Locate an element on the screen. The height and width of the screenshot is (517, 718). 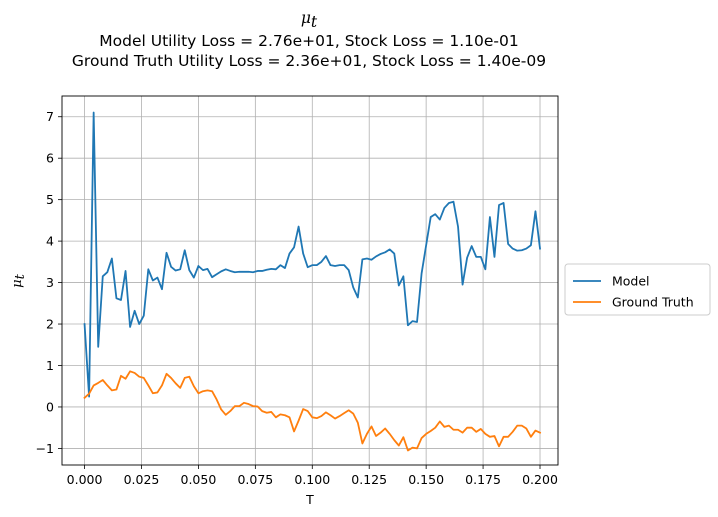
y-tick-label: 4 is located at coordinates (50, 241).